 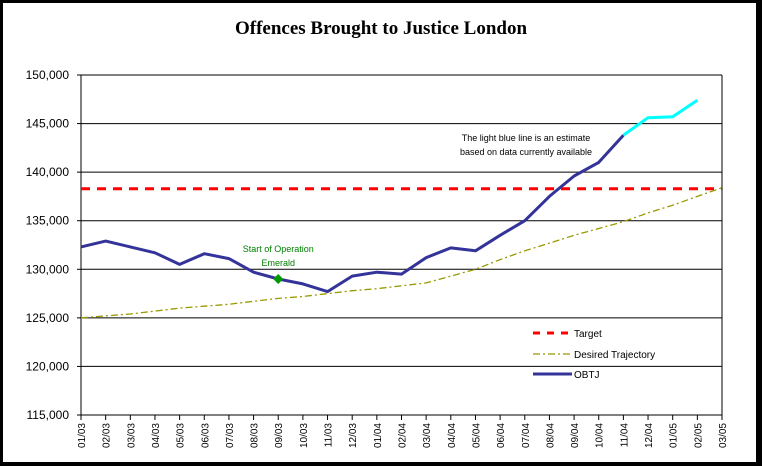 What do you see at coordinates (82, 435) in the screenshot?
I see `x-tick-label: 01/03` at bounding box center [82, 435].